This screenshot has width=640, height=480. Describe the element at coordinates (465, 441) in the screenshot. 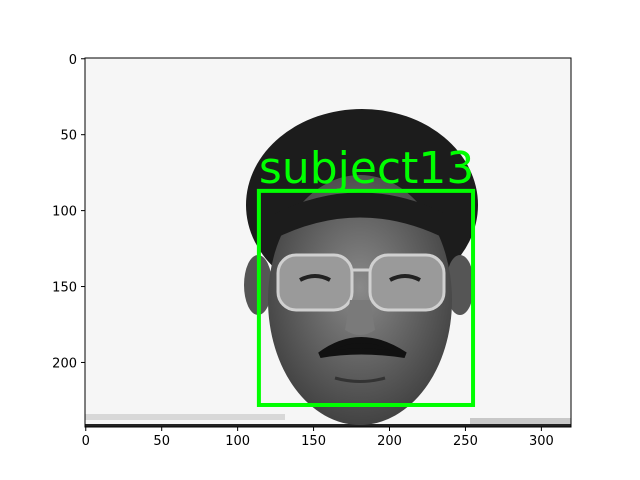

I see `x-tick-label: 250` at that location.